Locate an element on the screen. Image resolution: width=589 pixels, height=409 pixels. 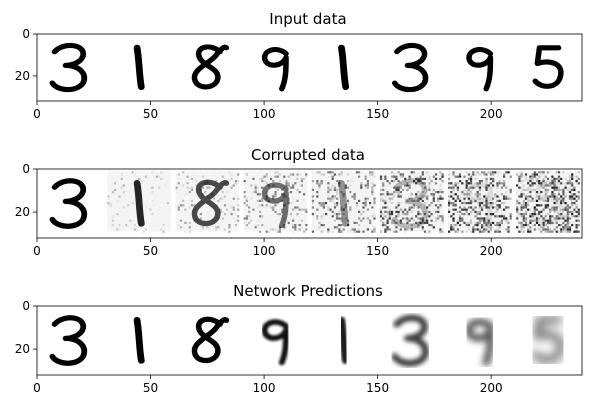
title-corrupted: Corrupted data is located at coordinates (308, 155).